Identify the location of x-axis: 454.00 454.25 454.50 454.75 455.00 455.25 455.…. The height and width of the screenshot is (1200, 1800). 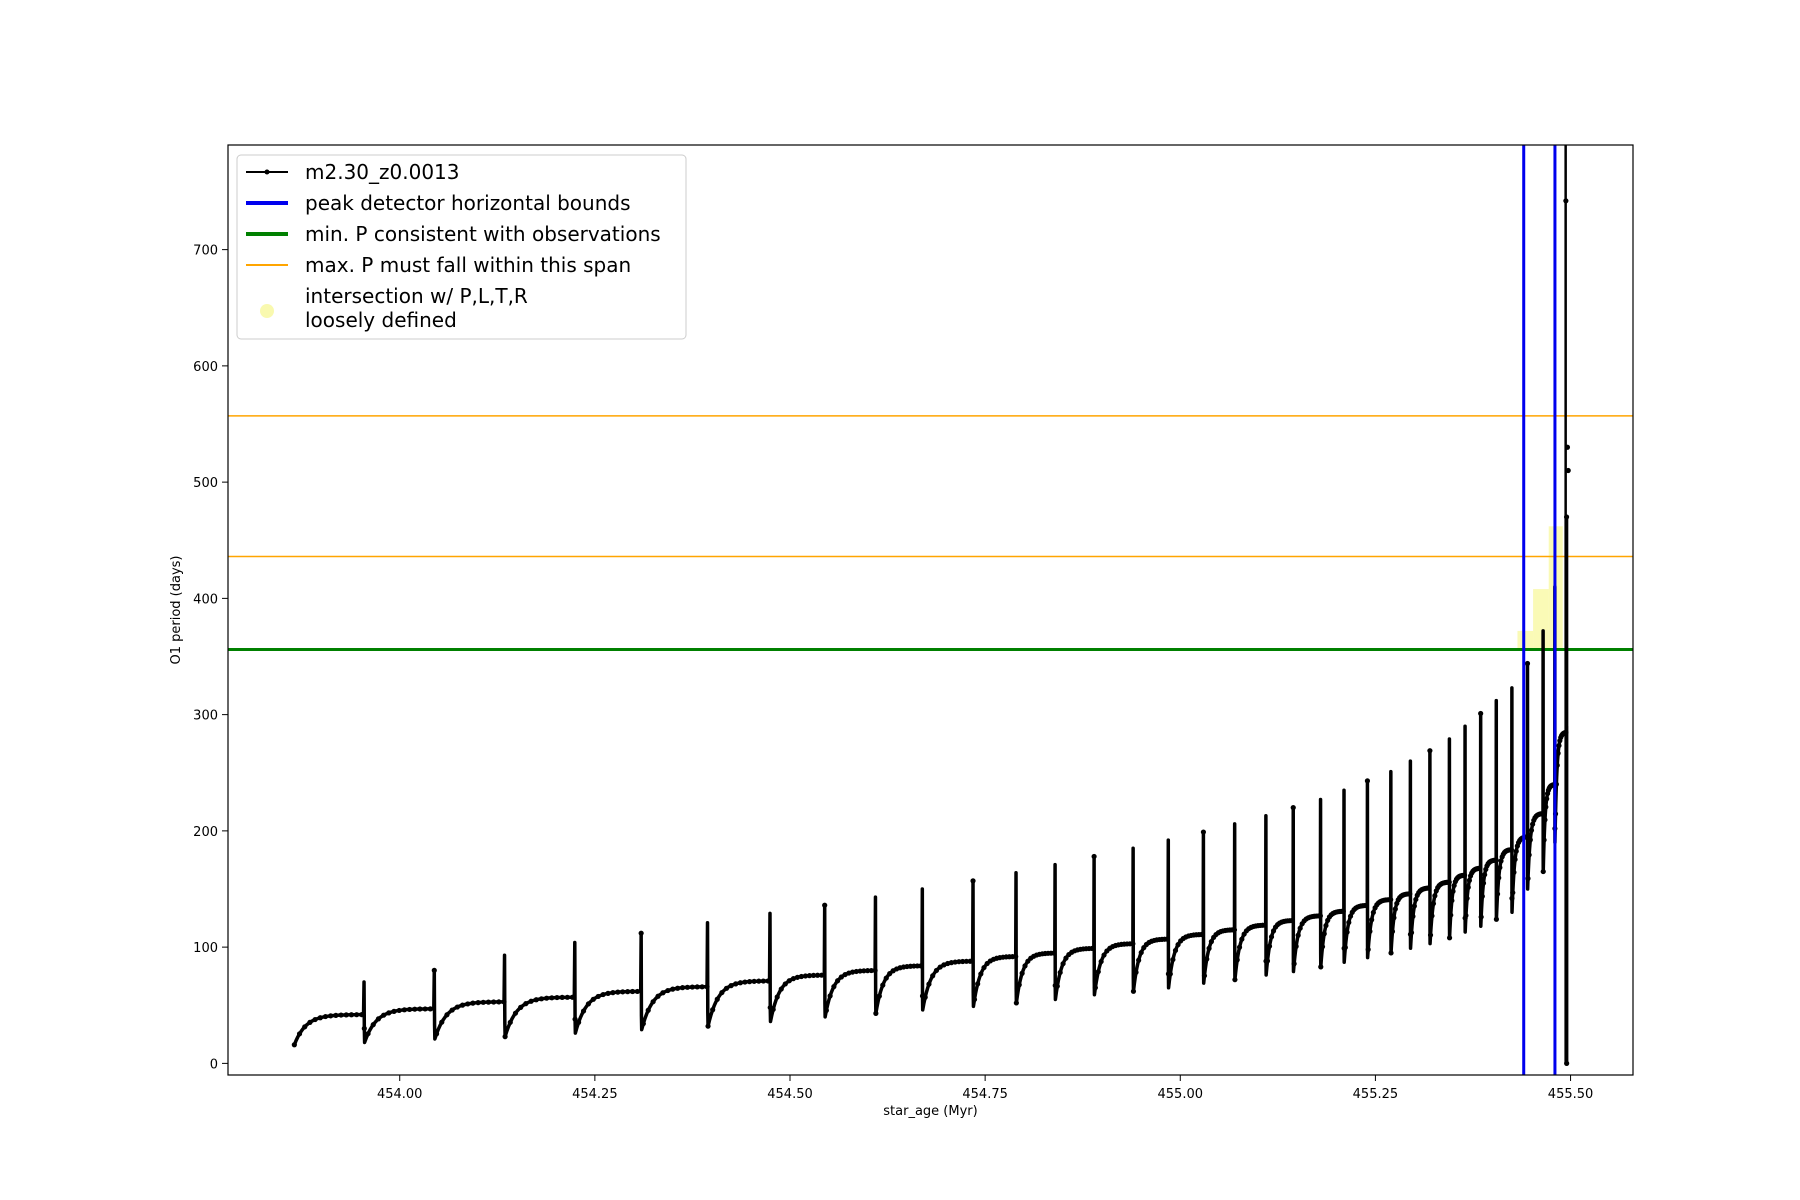
(985, 1088).